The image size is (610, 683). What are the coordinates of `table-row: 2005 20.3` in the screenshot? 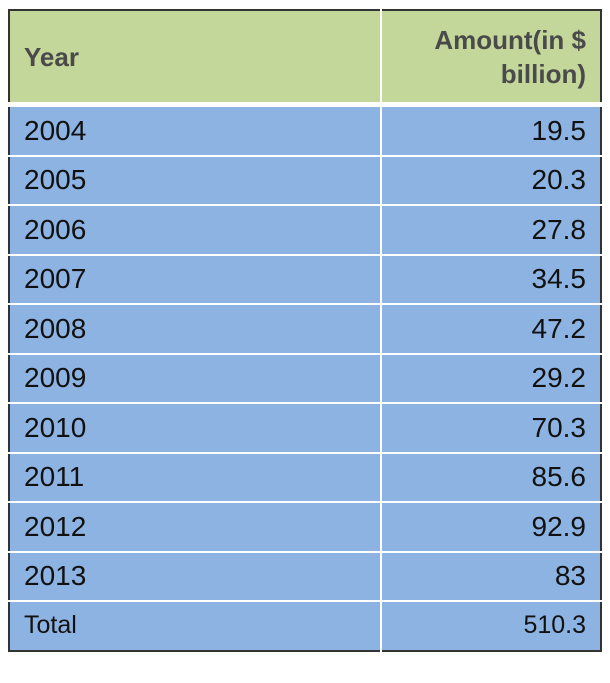 It's located at (305, 180).